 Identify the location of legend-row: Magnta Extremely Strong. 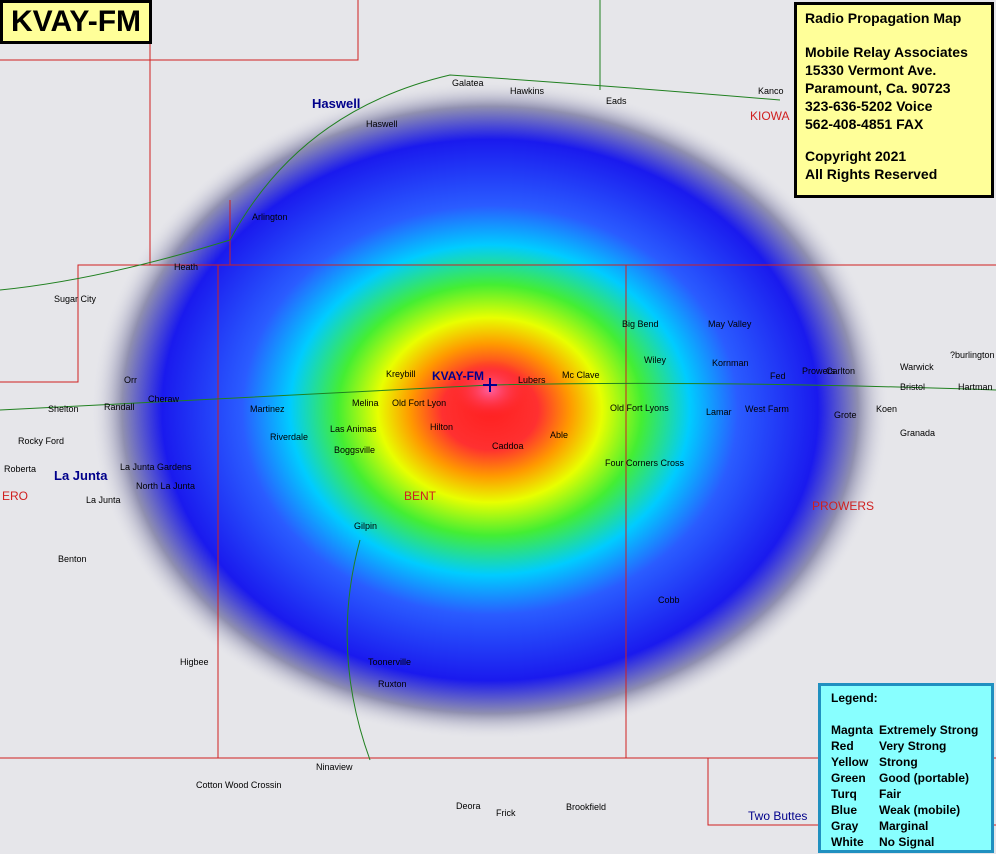
(911, 730).